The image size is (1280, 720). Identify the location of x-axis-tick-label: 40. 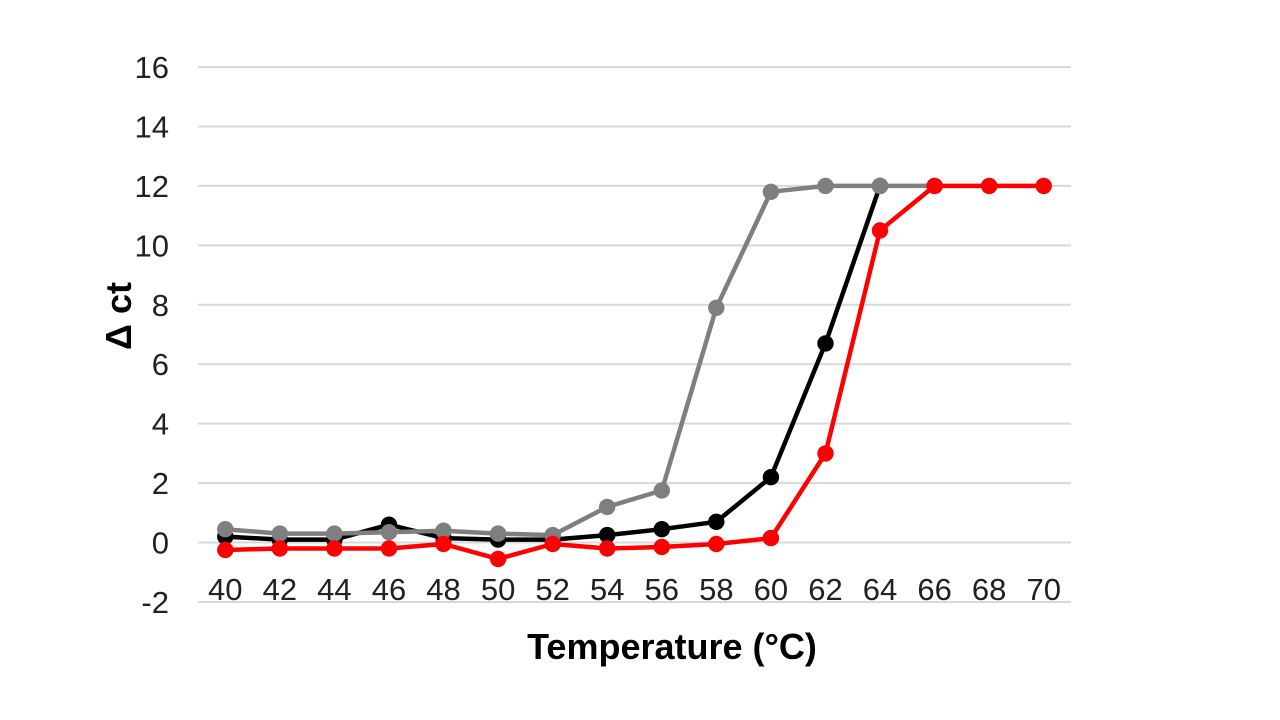
(225, 589).